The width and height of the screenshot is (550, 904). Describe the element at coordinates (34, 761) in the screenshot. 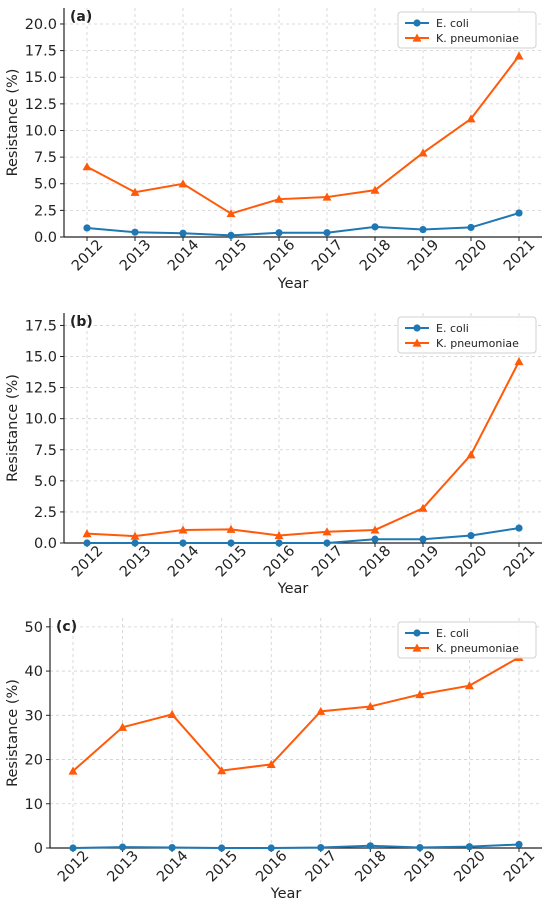

I see `y-tick-label: 20` at that location.